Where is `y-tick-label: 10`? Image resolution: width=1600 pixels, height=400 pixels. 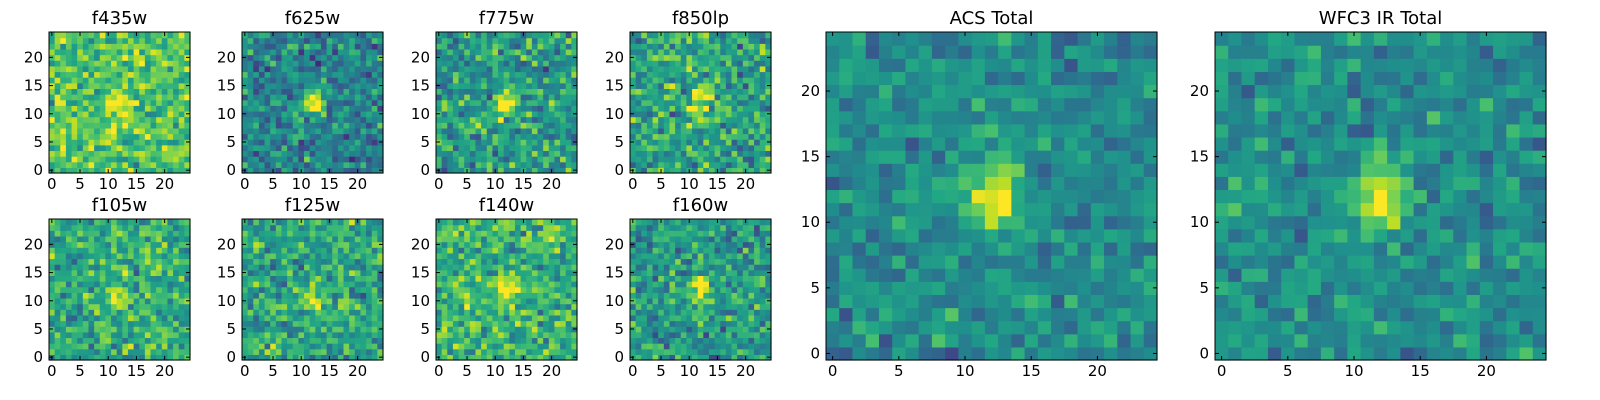
y-tick-label: 10 is located at coordinates (226, 114).